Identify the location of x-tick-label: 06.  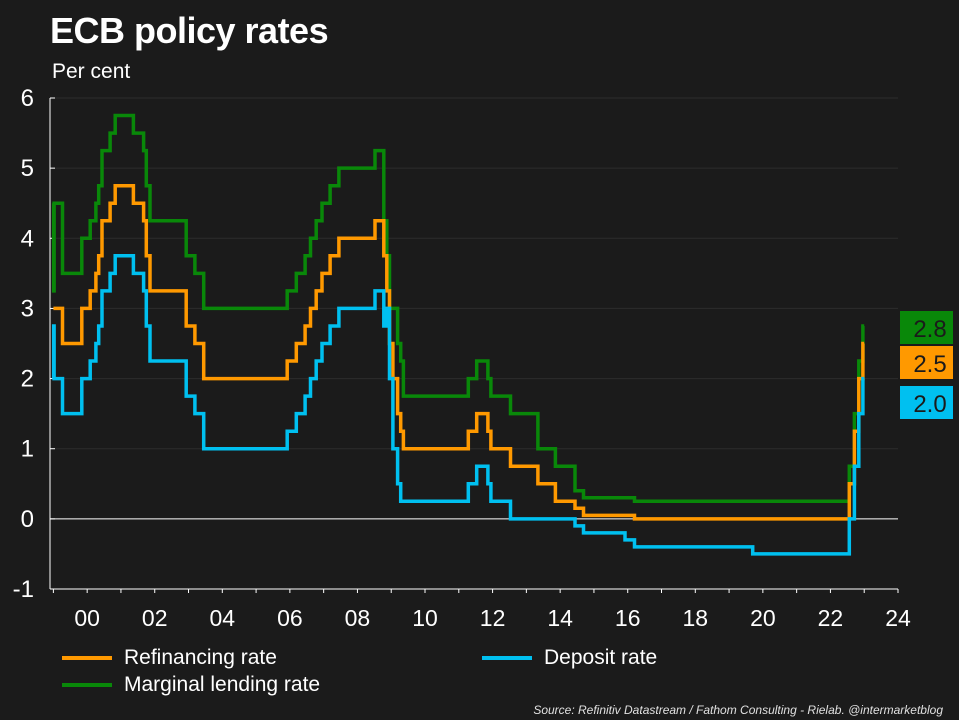
(290, 618).